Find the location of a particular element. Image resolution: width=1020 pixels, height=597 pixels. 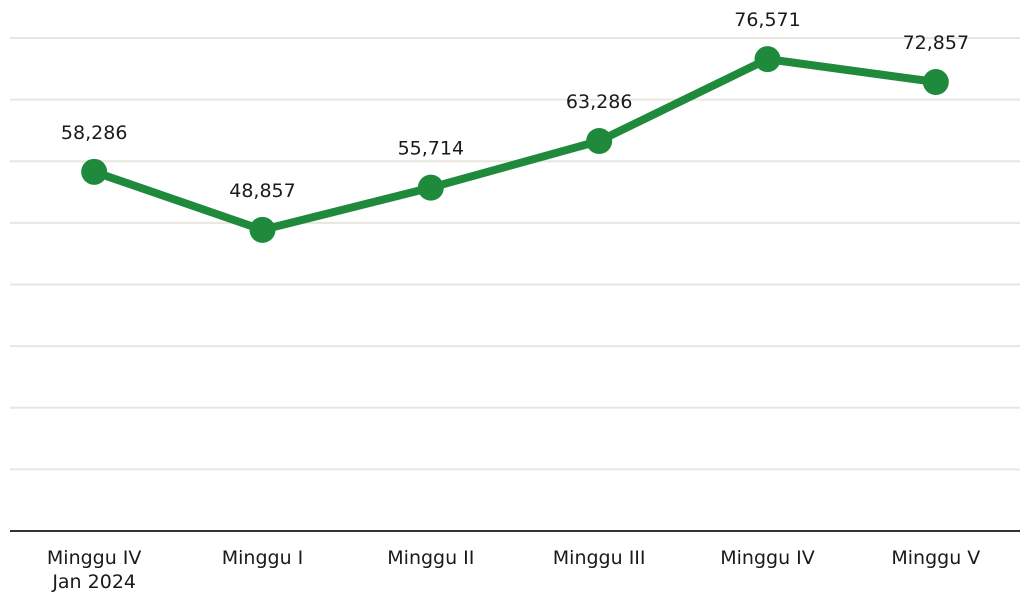

x-tick-label: Minggu V is located at coordinates (936, 558).